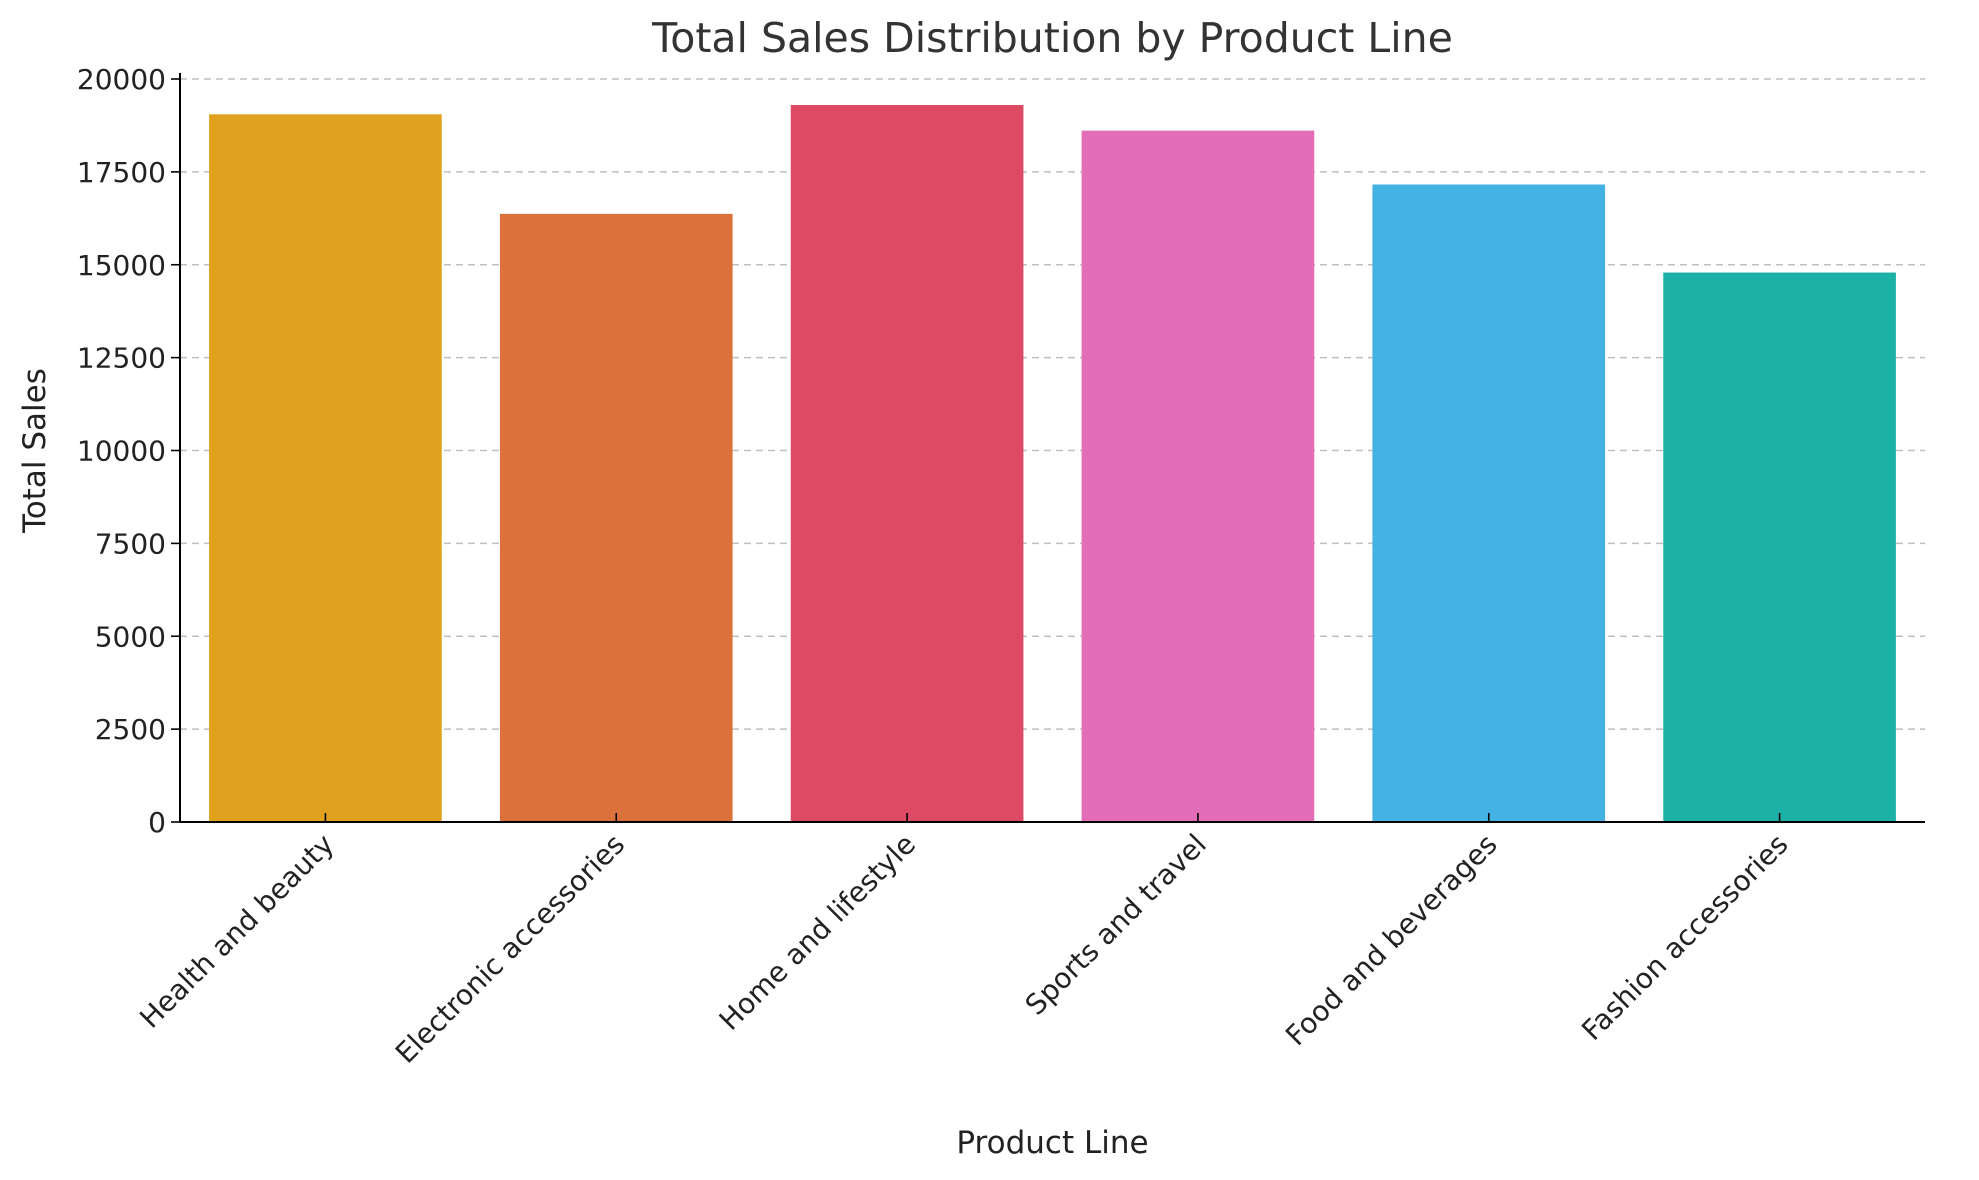 The width and height of the screenshot is (1979, 1180). Describe the element at coordinates (121, 172) in the screenshot. I see `y-tick-label: 17500` at that location.